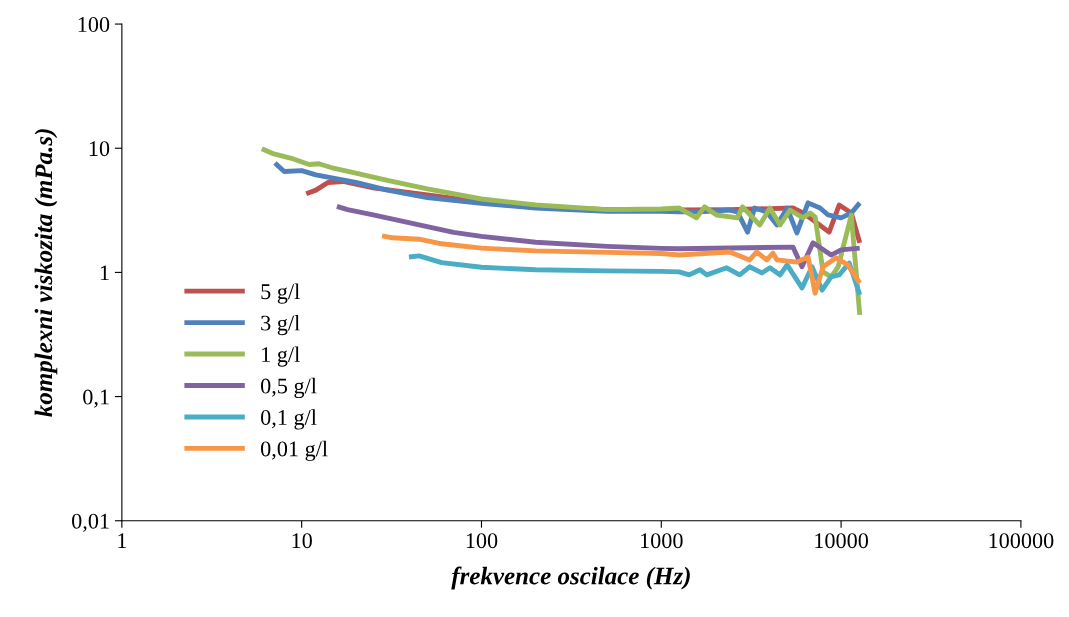 This screenshot has height=617, width=1069. Describe the element at coordinates (294, 451) in the screenshot. I see `legend-label: 0,01 g/l` at that location.